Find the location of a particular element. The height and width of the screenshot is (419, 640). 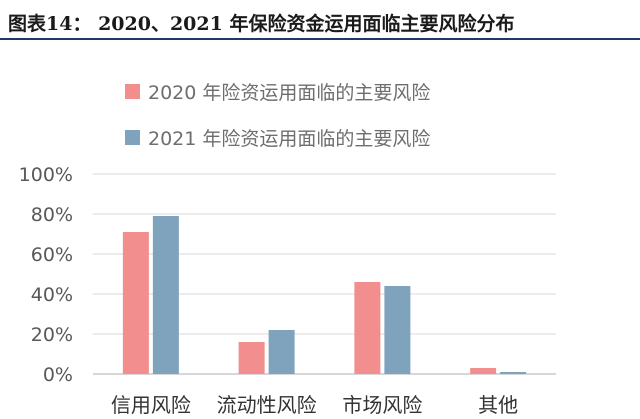

figure-title: 图表14： 2020、2021 年保险资金运用面临主要风险分布 is located at coordinates (261, 22).